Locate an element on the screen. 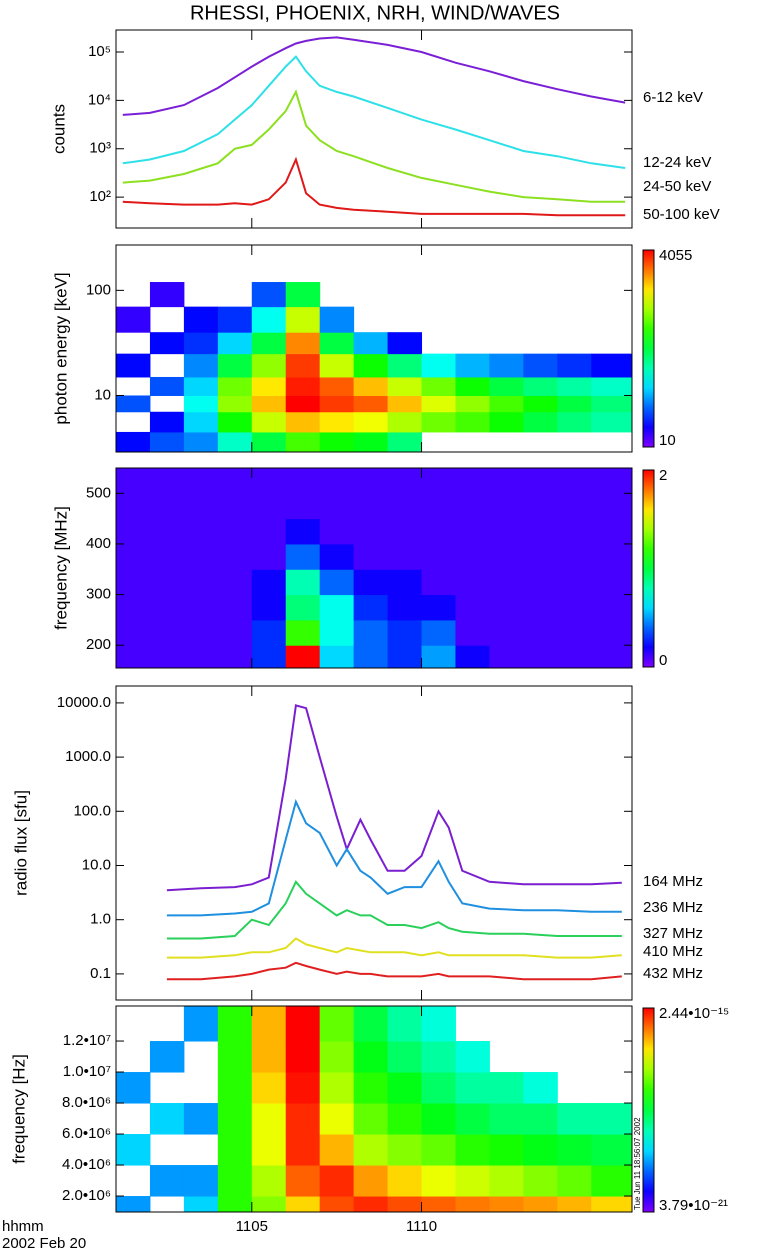  y-axis-label: frequency [Hz] is located at coordinates (18, 1109).